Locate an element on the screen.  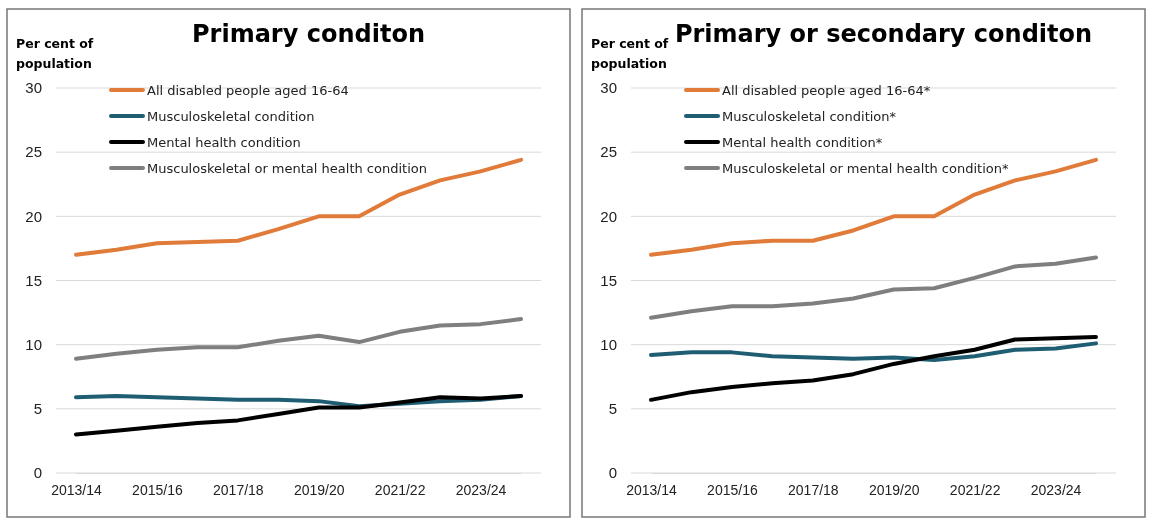
legend-label: Musculoskeletal or mental health condition is located at coordinates (287, 168).